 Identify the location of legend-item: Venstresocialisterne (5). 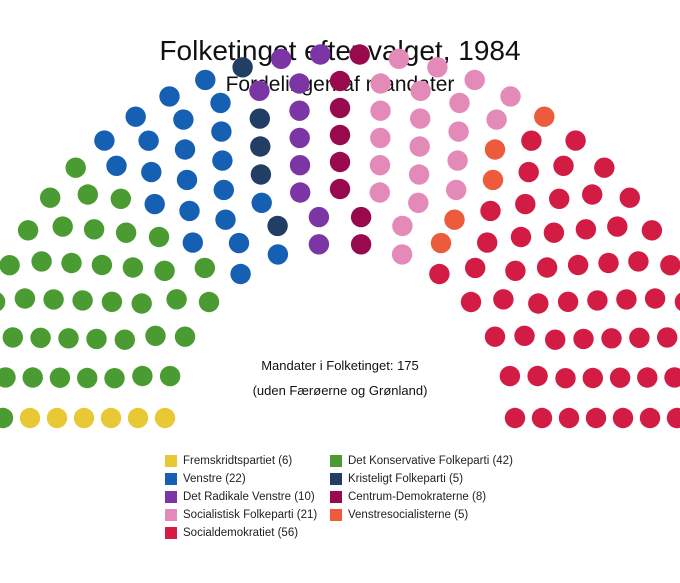
(399, 515).